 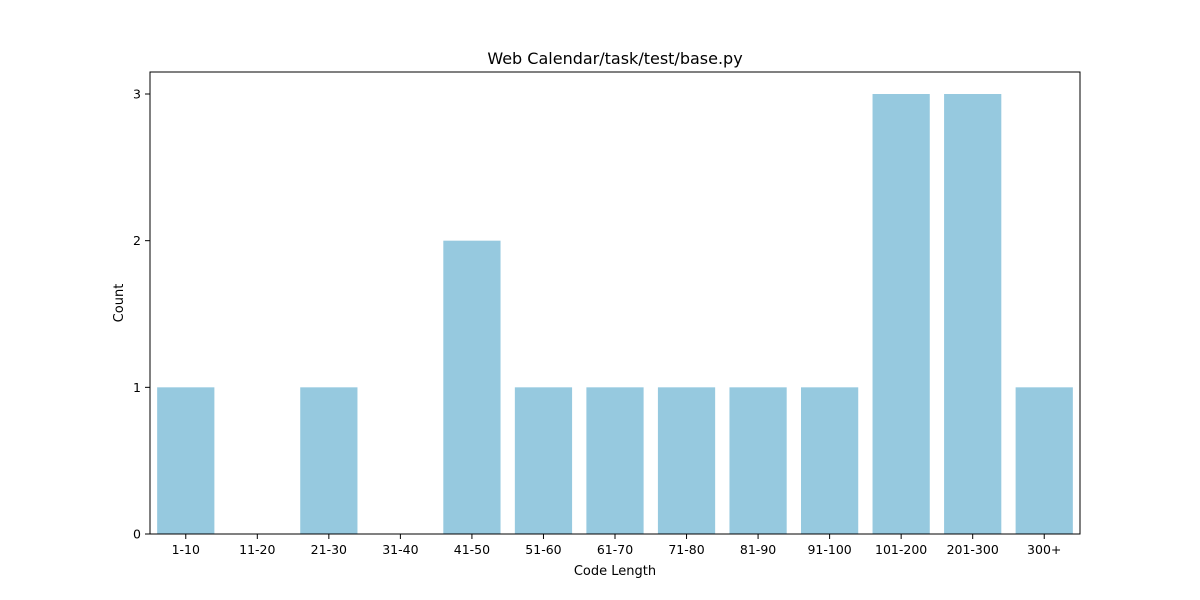 What do you see at coordinates (614, 58) in the screenshot?
I see `chart-title: Web Calendar/task/test/base.py` at bounding box center [614, 58].